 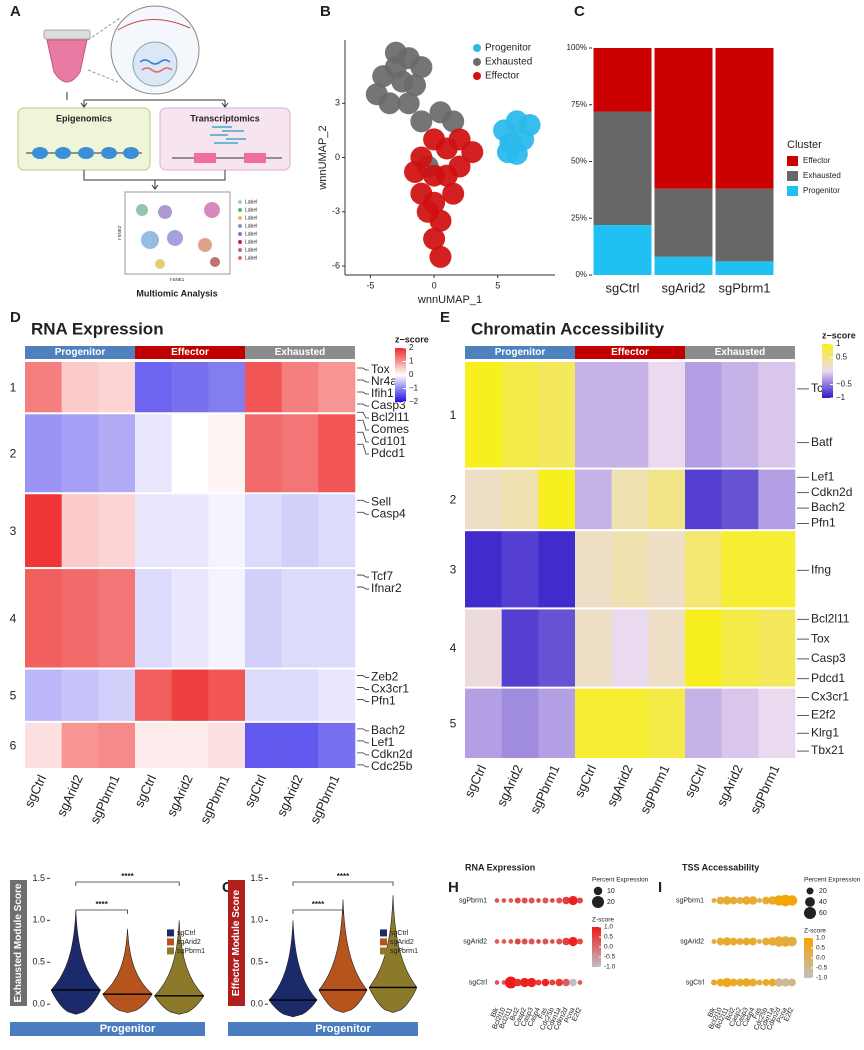 What do you see at coordinates (720, 867) in the screenshot?
I see `chart-title: TSS Accessability` at bounding box center [720, 867].